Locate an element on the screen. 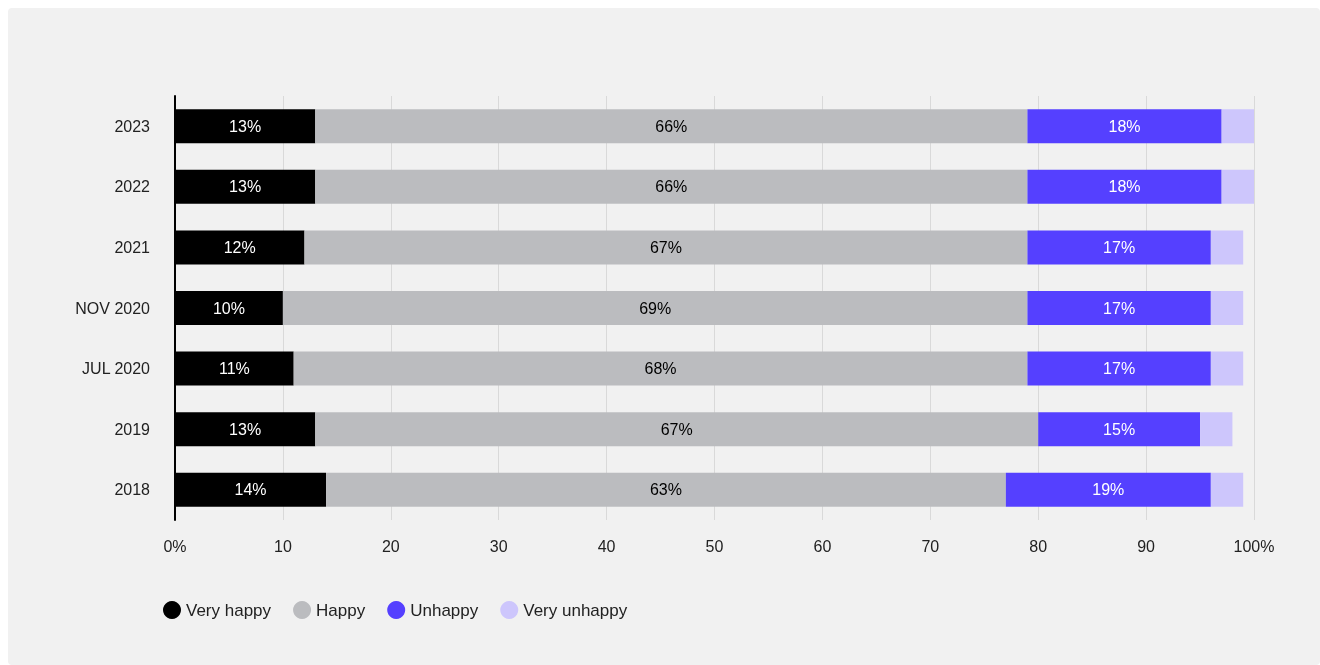 The height and width of the screenshot is (665, 1320). x-tick-label: 0% is located at coordinates (175, 546).